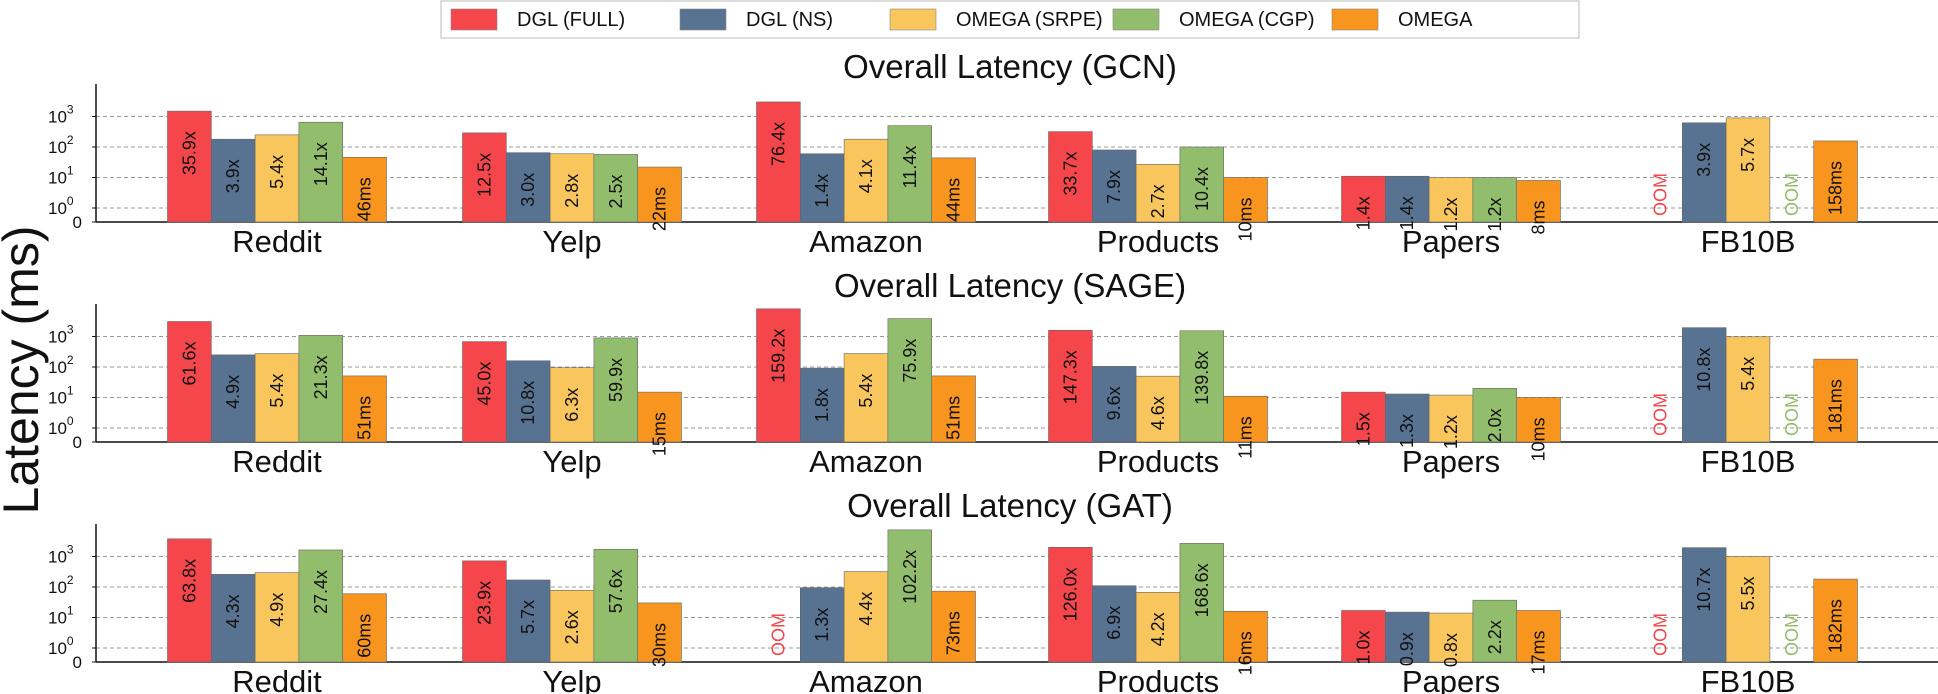  What do you see at coordinates (1158, 461) in the screenshot?
I see `category-label: Products` at bounding box center [1158, 461].